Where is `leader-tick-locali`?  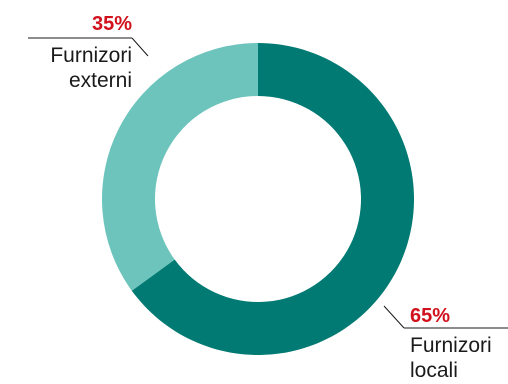
leader-tick-locali is located at coordinates (394, 317).